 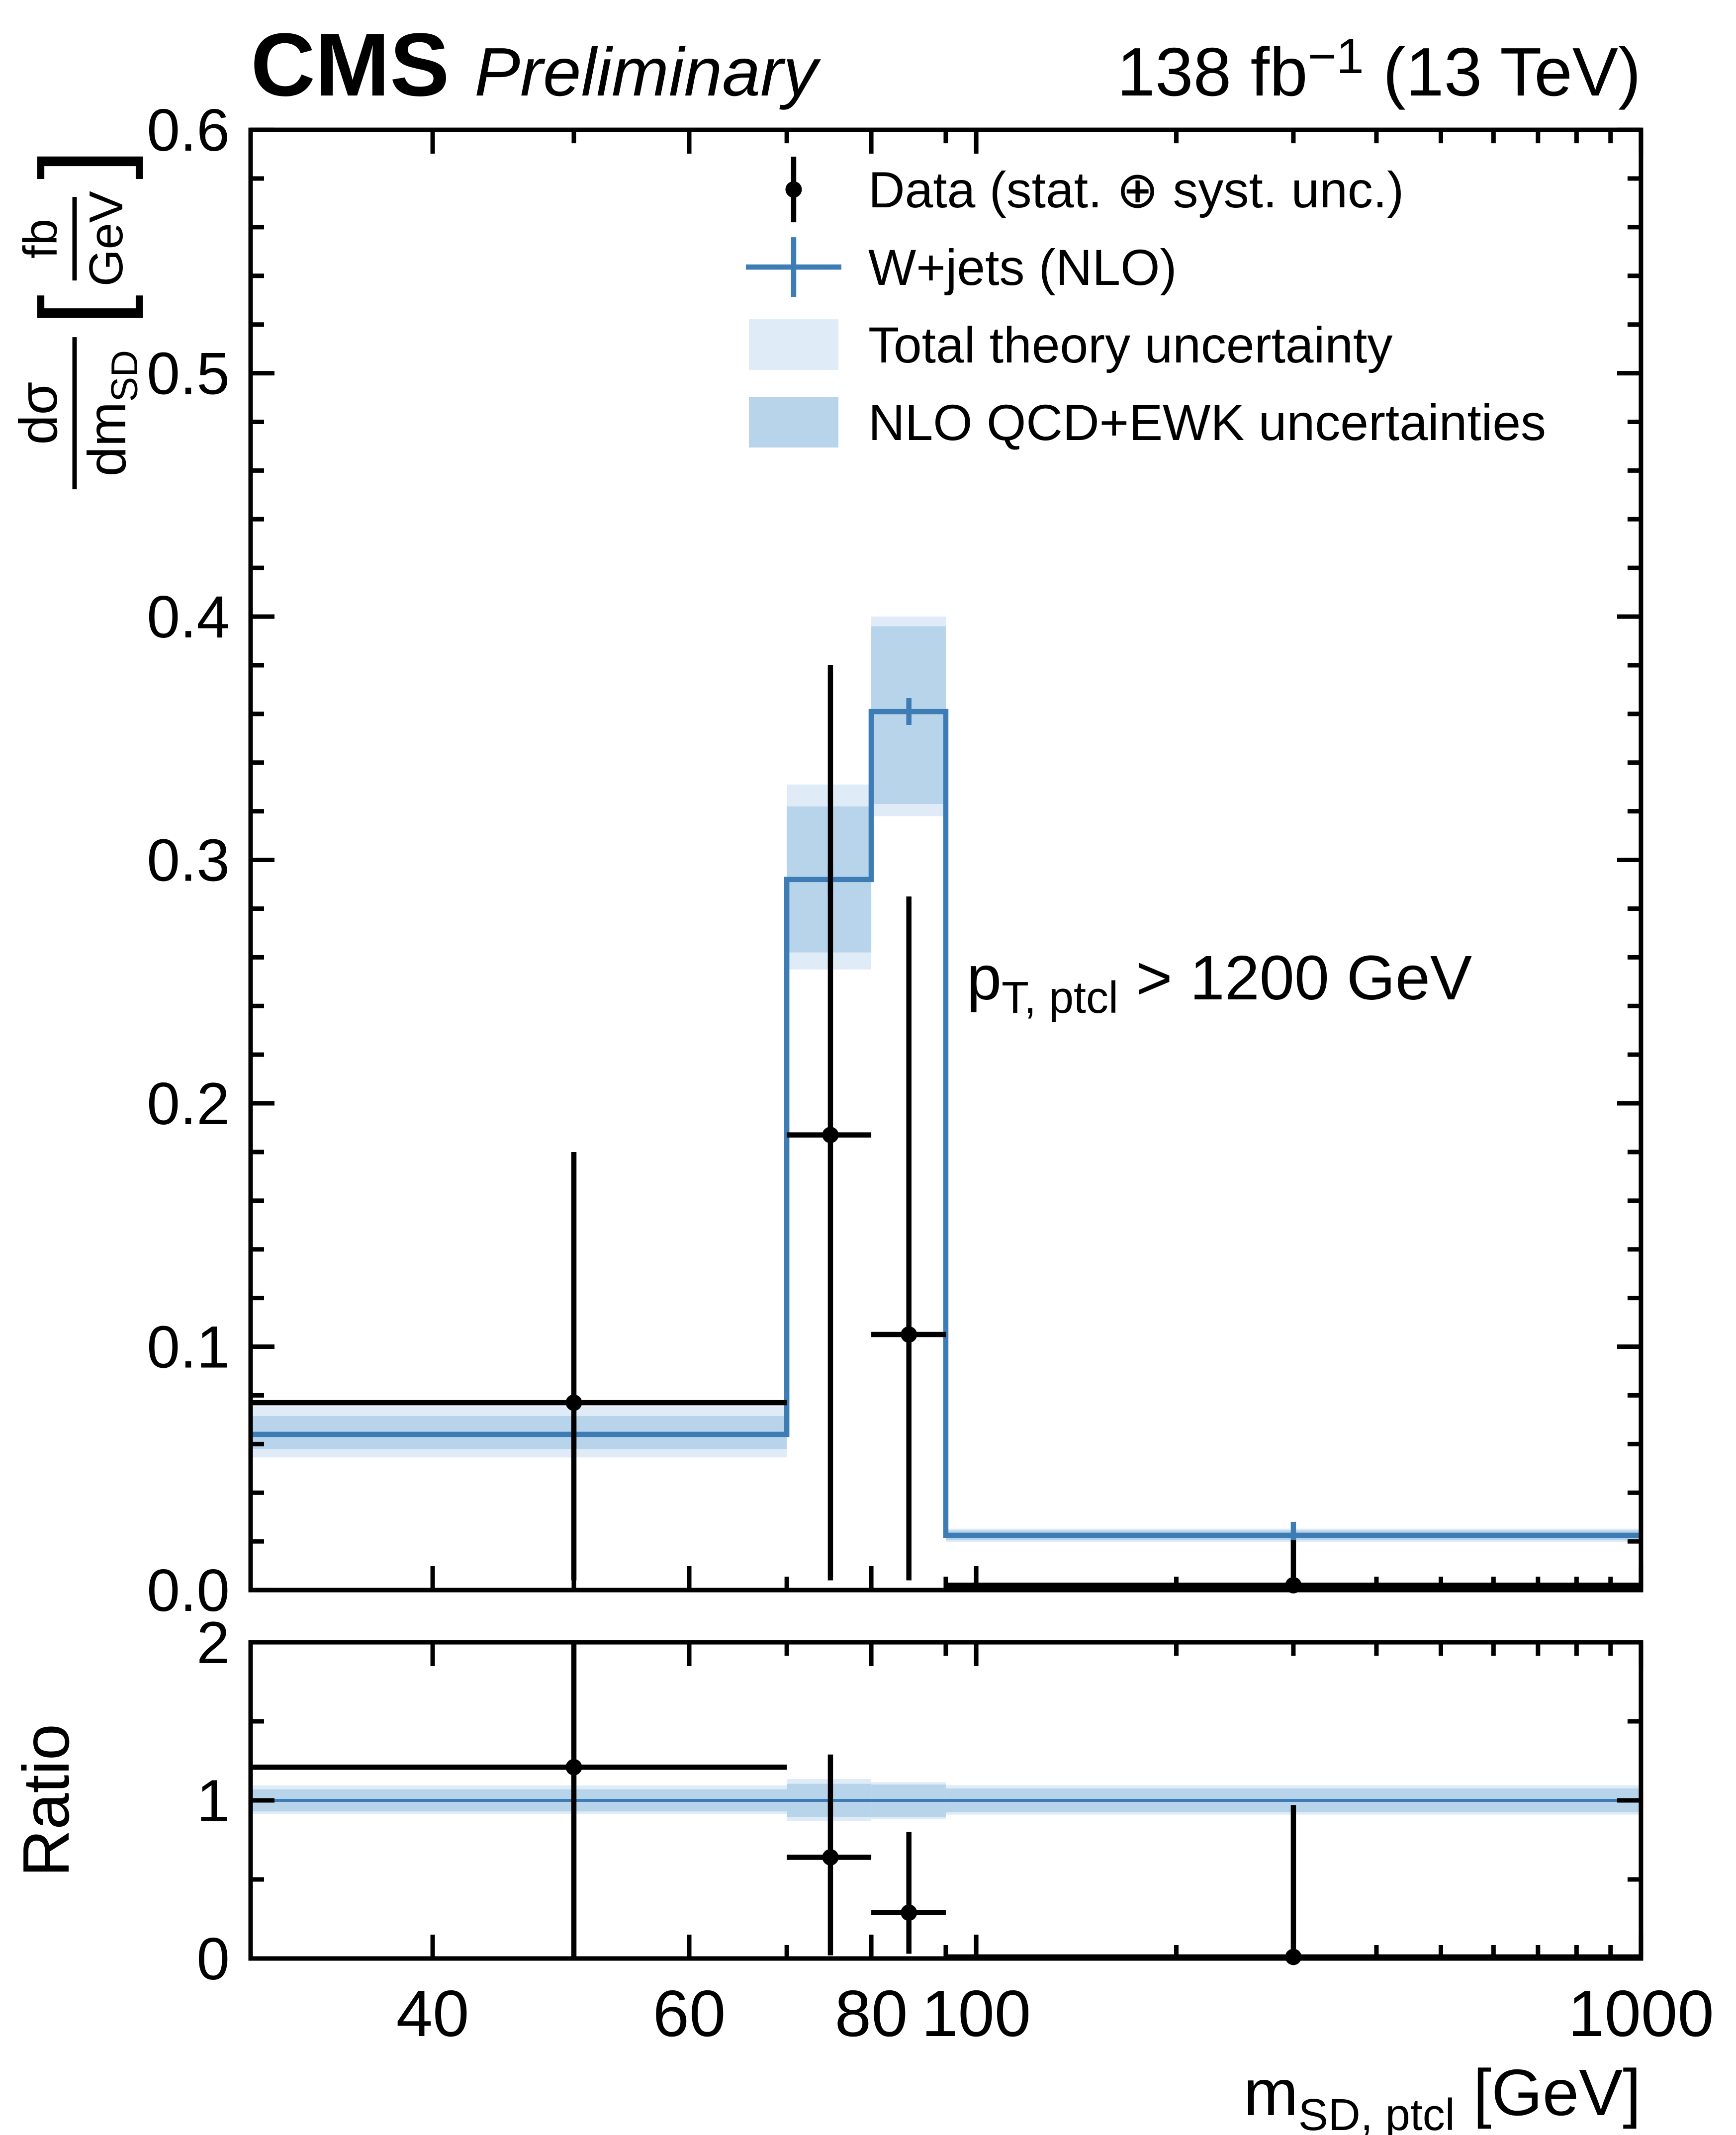 What do you see at coordinates (1503, 72) in the screenshot?
I see `lumi-energy: (13 TeV)` at bounding box center [1503, 72].